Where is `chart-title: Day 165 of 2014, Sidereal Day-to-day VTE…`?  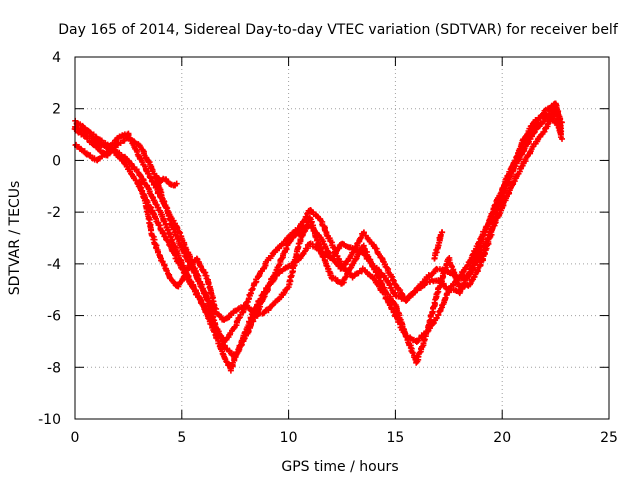 chart-title: Day 165 of 2014, Sidereal Day-to-day VTE… is located at coordinates (338, 30).